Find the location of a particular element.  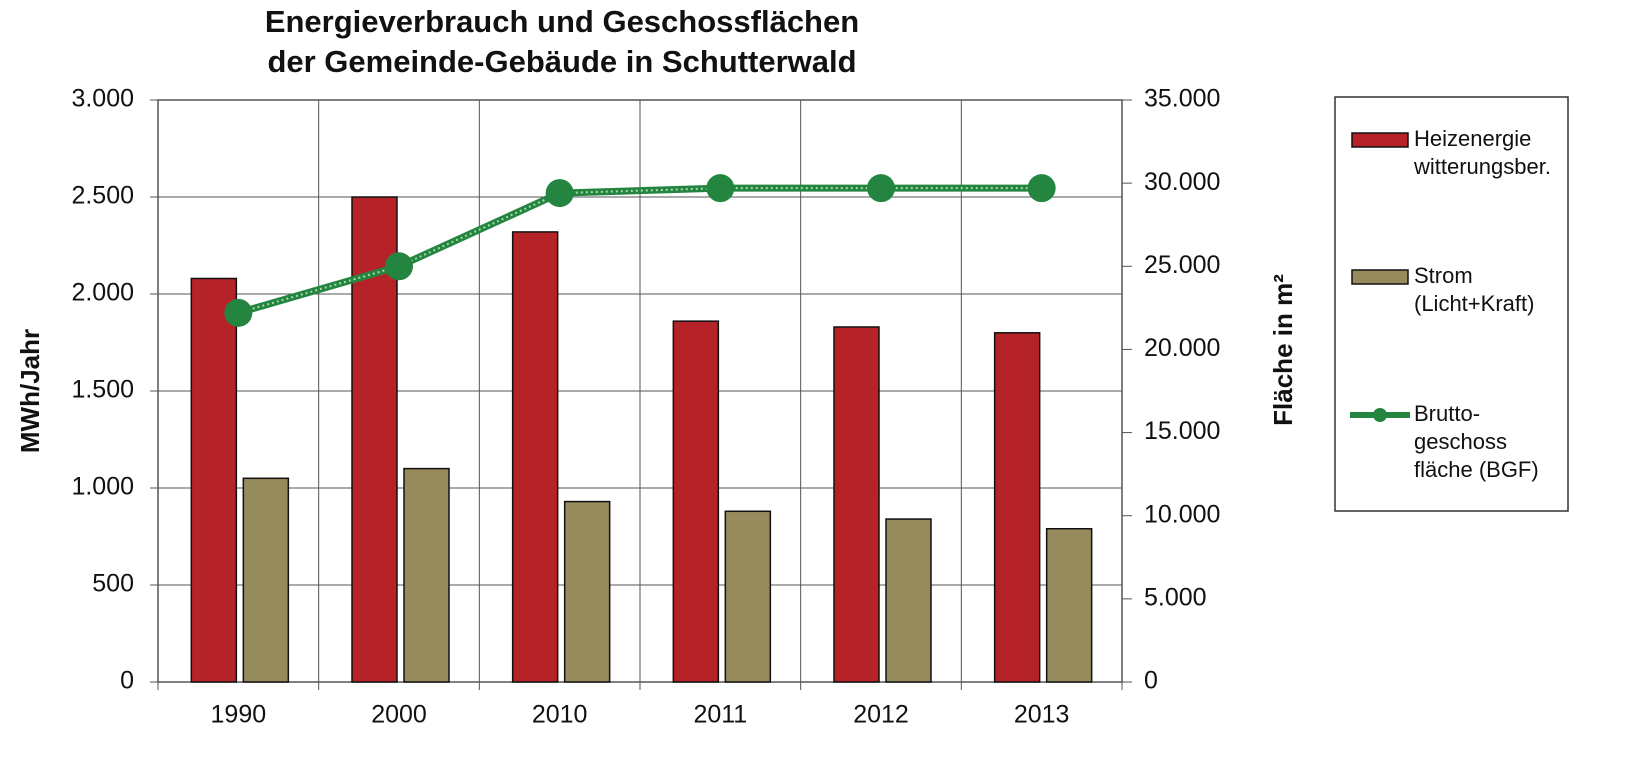

y-tick-label: 500 is located at coordinates (113, 584).